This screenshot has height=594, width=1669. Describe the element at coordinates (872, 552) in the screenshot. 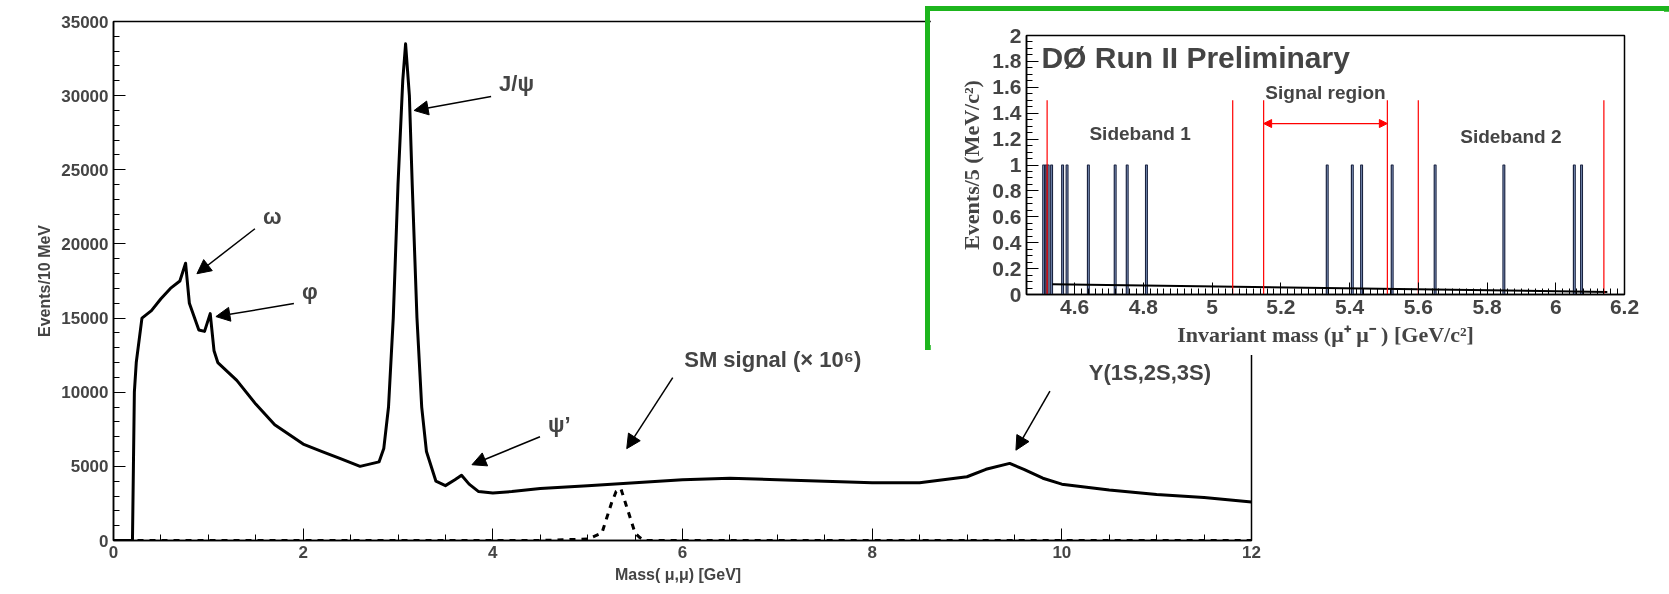

I see `x-tick-label: 8` at that location.